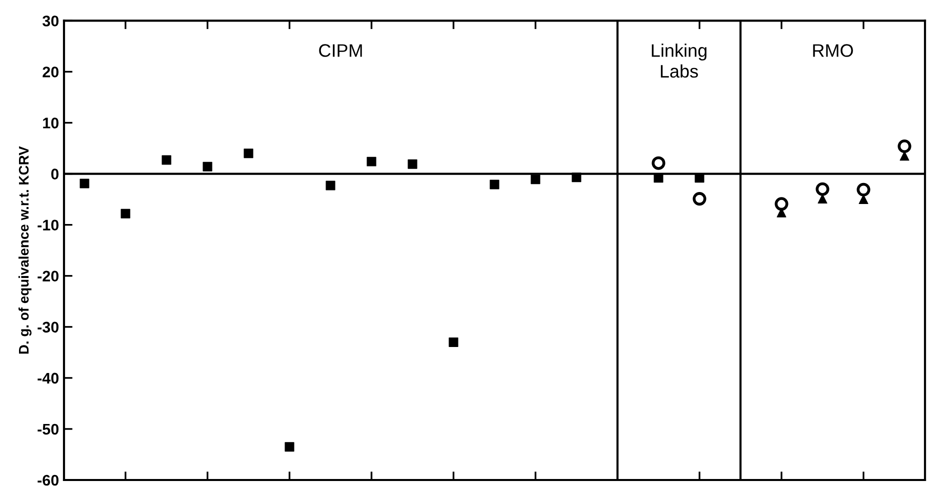  What do you see at coordinates (48, 276) in the screenshot?
I see `y-tick-label: -20` at bounding box center [48, 276].